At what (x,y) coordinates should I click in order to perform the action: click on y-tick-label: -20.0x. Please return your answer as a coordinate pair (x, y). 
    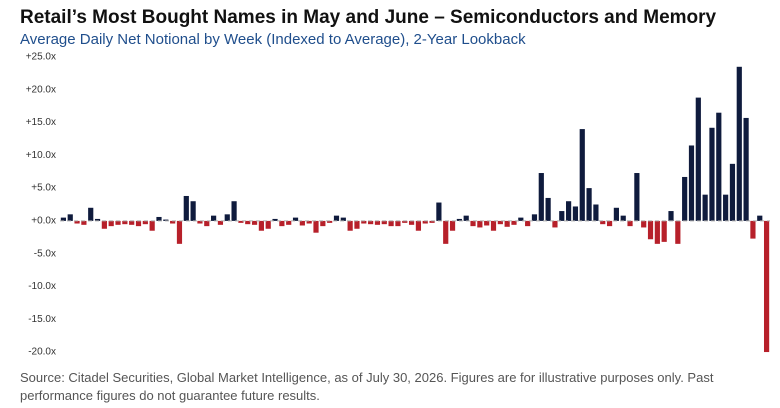
    Looking at the image, I should click on (42, 352).